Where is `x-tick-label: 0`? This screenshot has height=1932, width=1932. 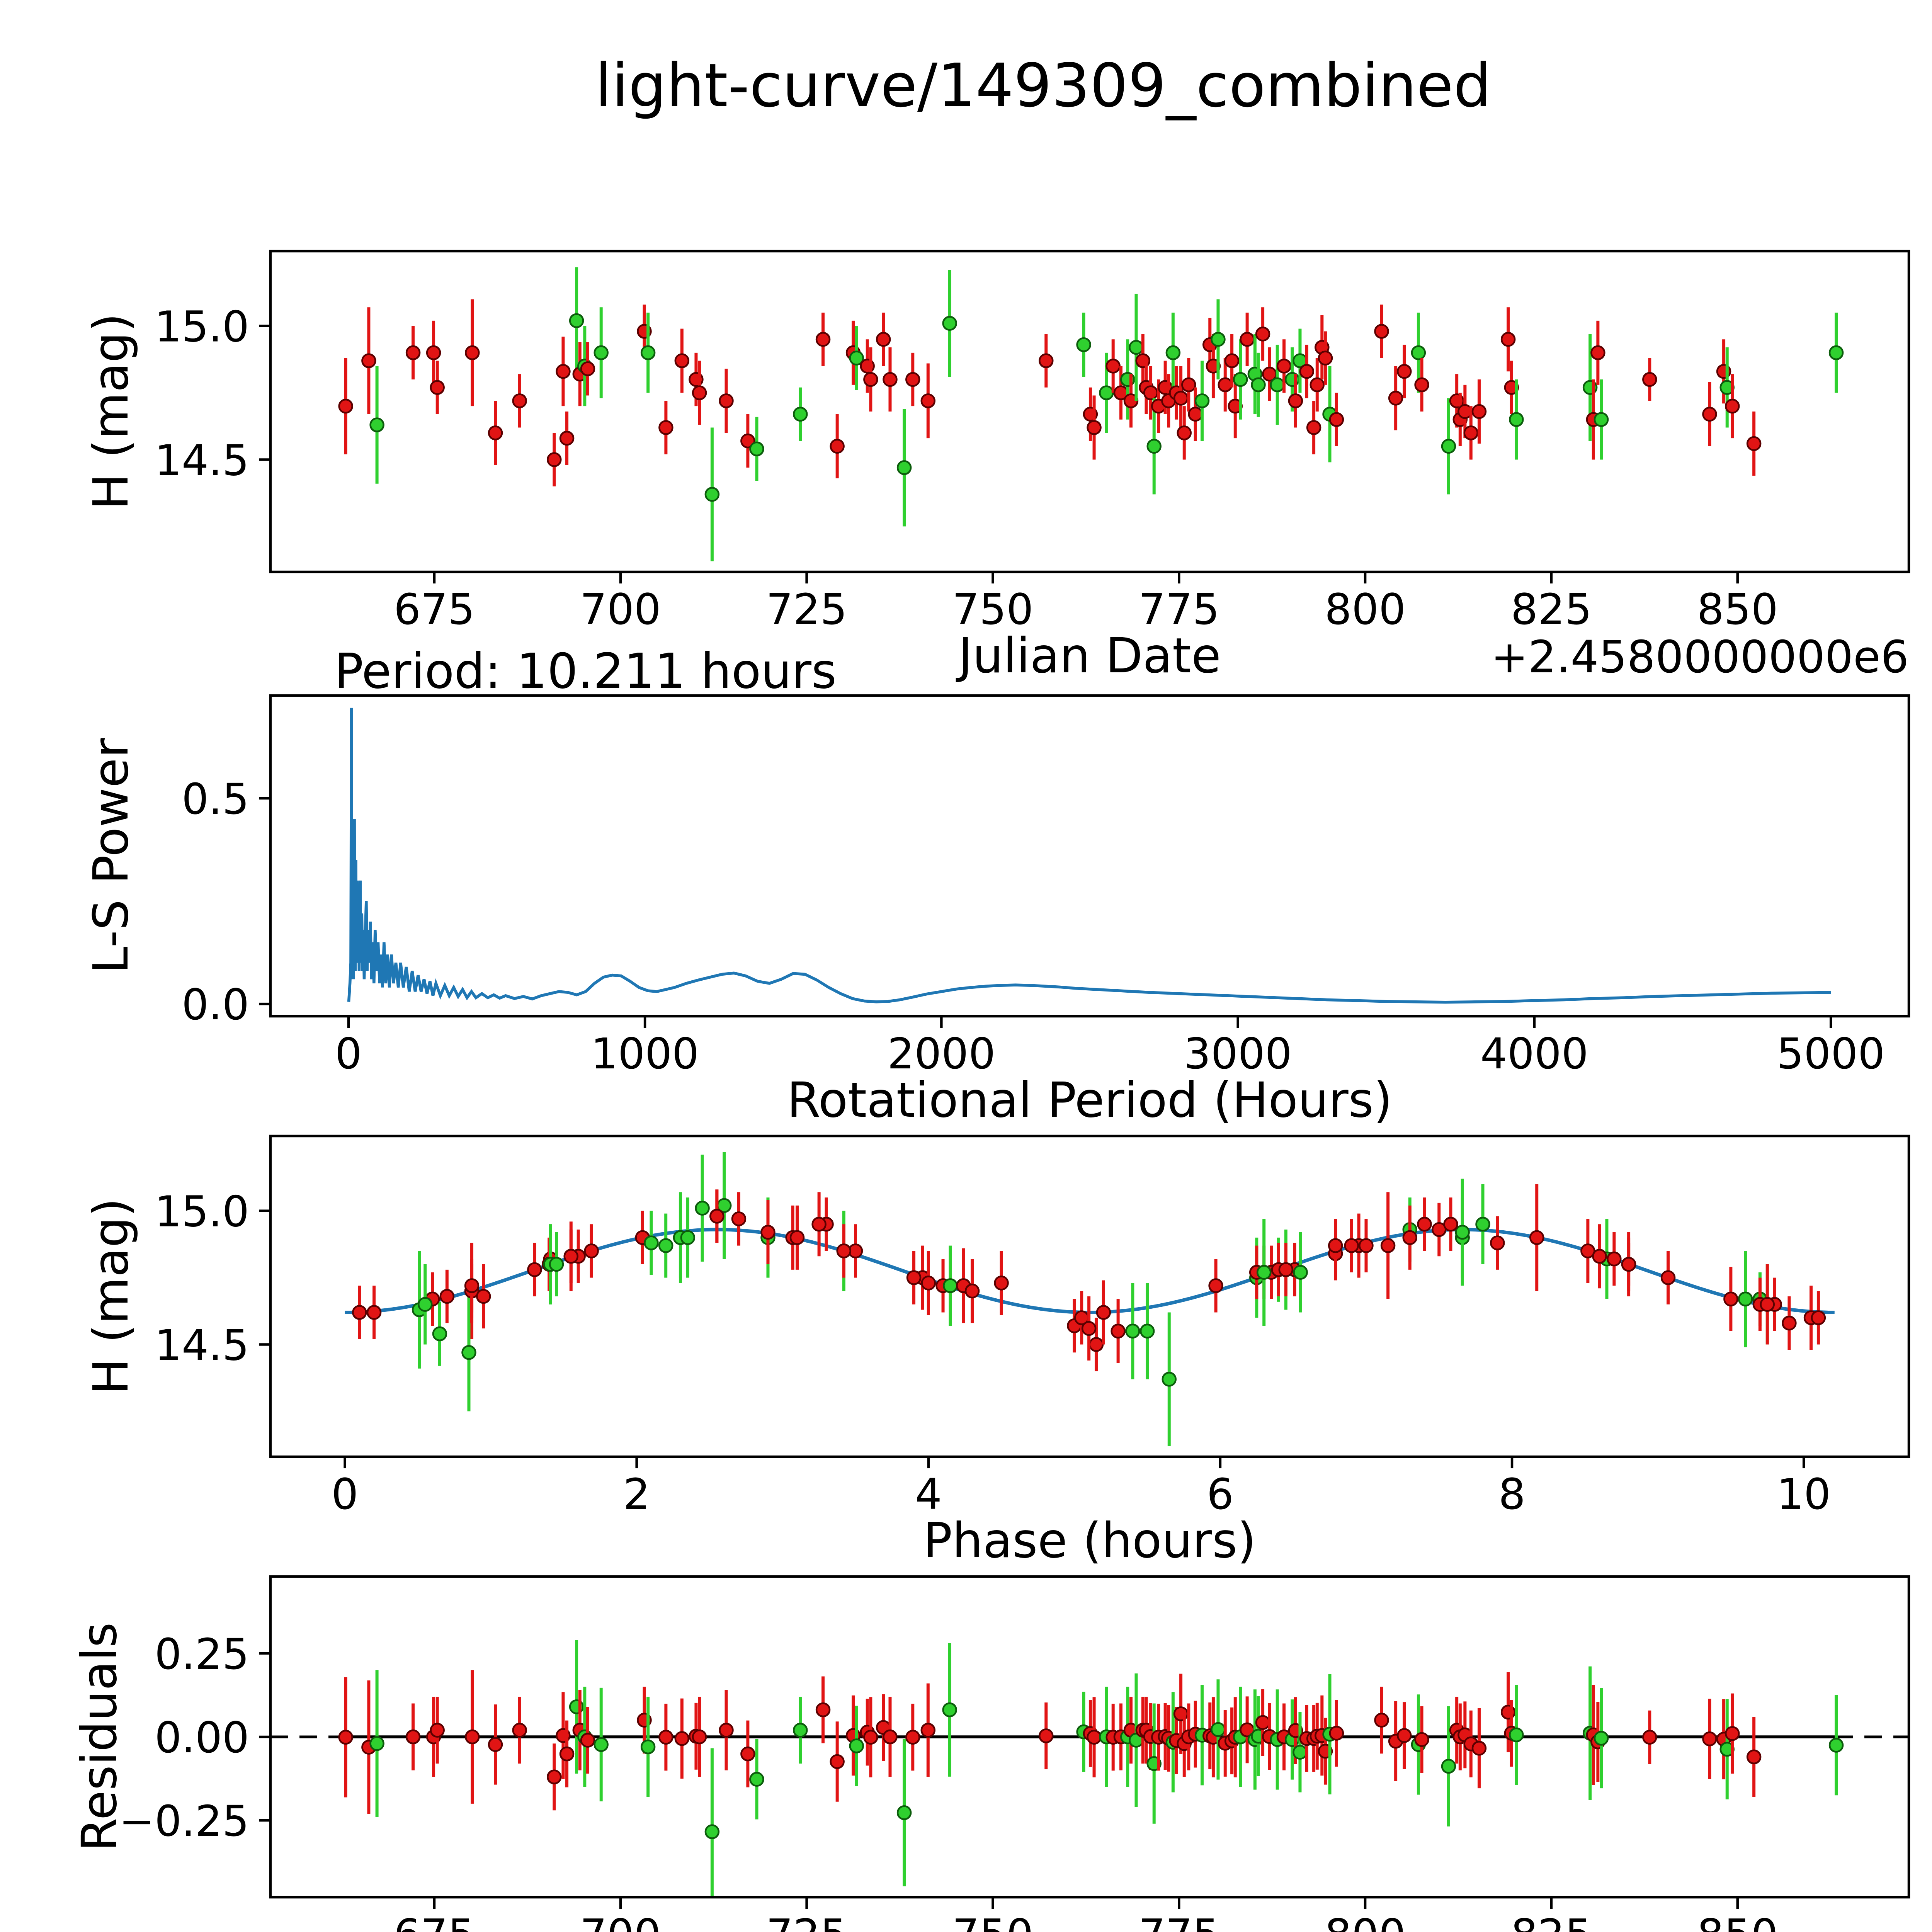 x-tick-label: 0 is located at coordinates (349, 1054).